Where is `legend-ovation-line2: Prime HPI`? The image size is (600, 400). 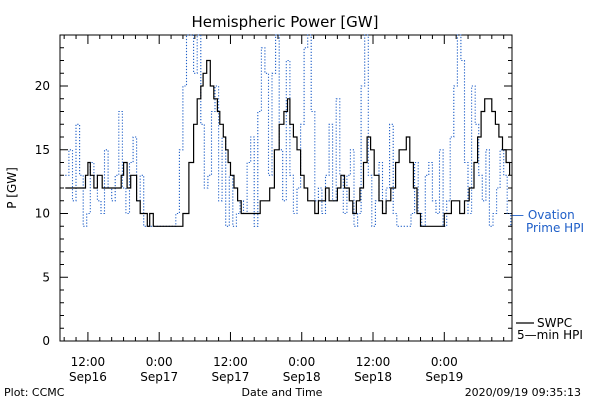
legend-ovation-line2: Prime HPI is located at coordinates (555, 228).